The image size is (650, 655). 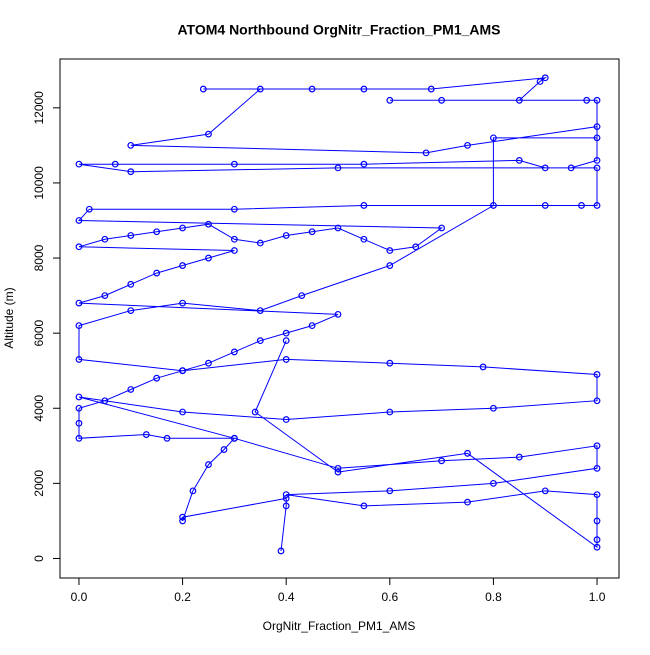 What do you see at coordinates (39, 183) in the screenshot?
I see `y-tick-label: 10000` at bounding box center [39, 183].